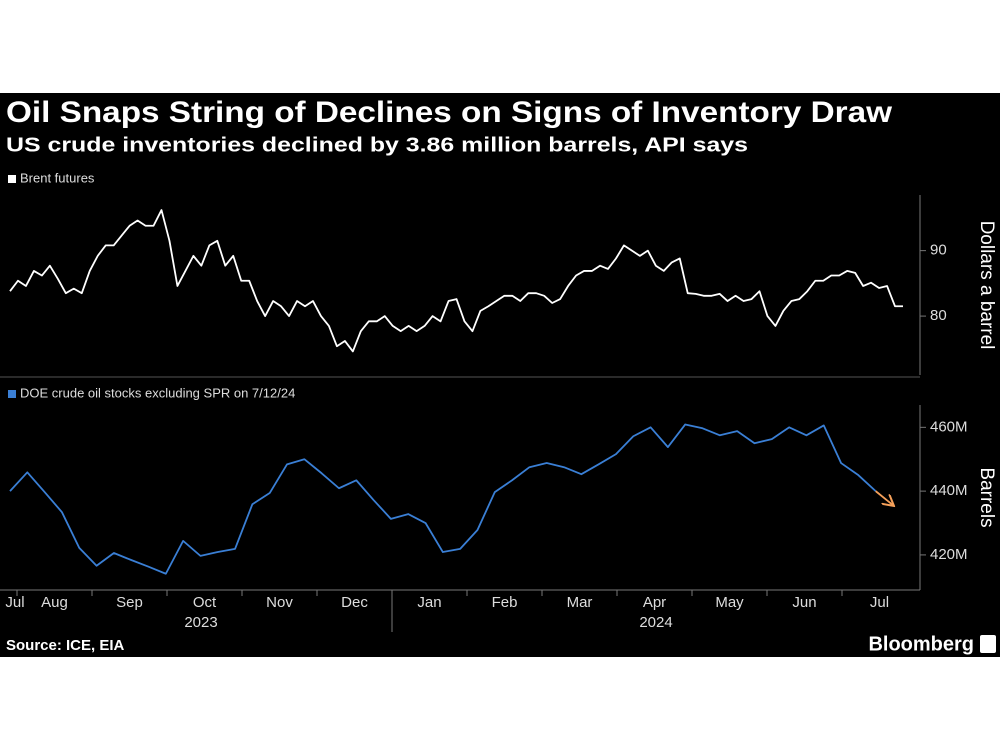  Describe the element at coordinates (938, 250) in the screenshot. I see `y-tick-label: 90` at that location.